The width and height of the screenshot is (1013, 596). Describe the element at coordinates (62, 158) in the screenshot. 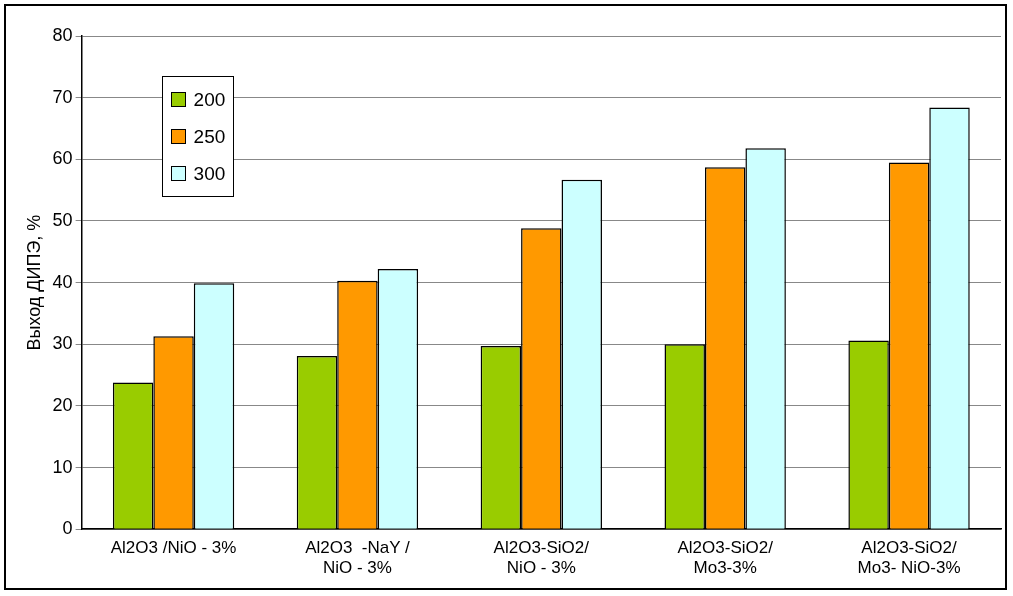

I see `y-tick-label: 60` at that location.